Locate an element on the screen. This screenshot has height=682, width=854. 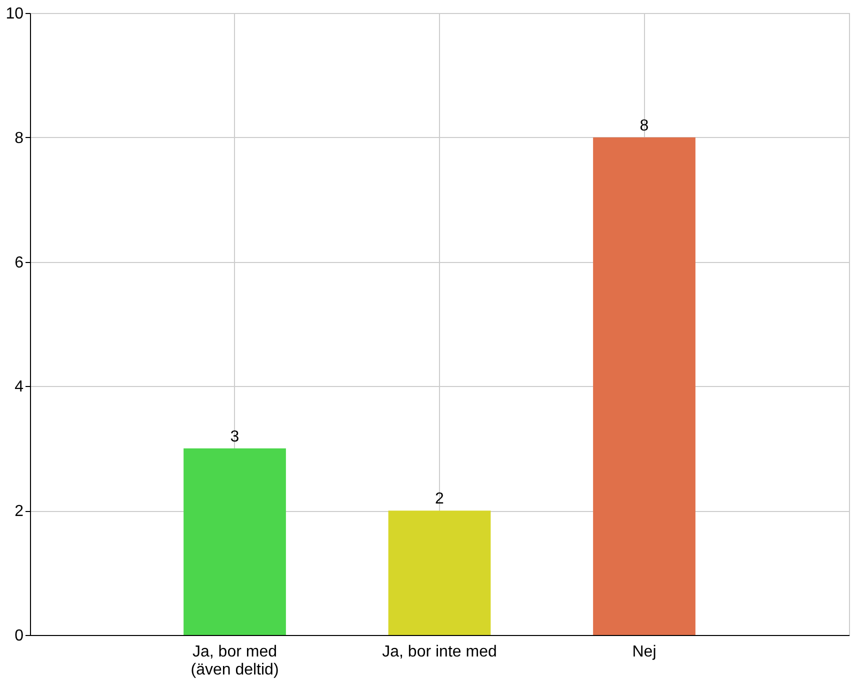
data-label: 2 is located at coordinates (439, 499).